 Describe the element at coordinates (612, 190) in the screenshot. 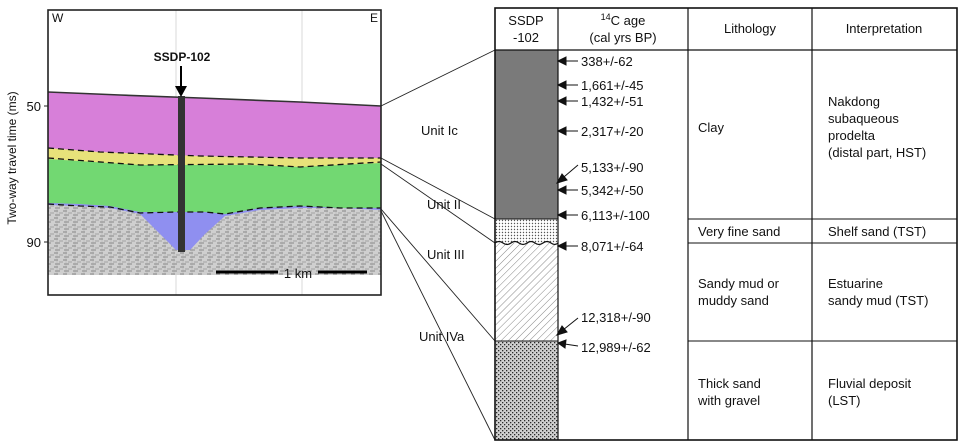

I see `age-label: 5,342+/-50` at that location.